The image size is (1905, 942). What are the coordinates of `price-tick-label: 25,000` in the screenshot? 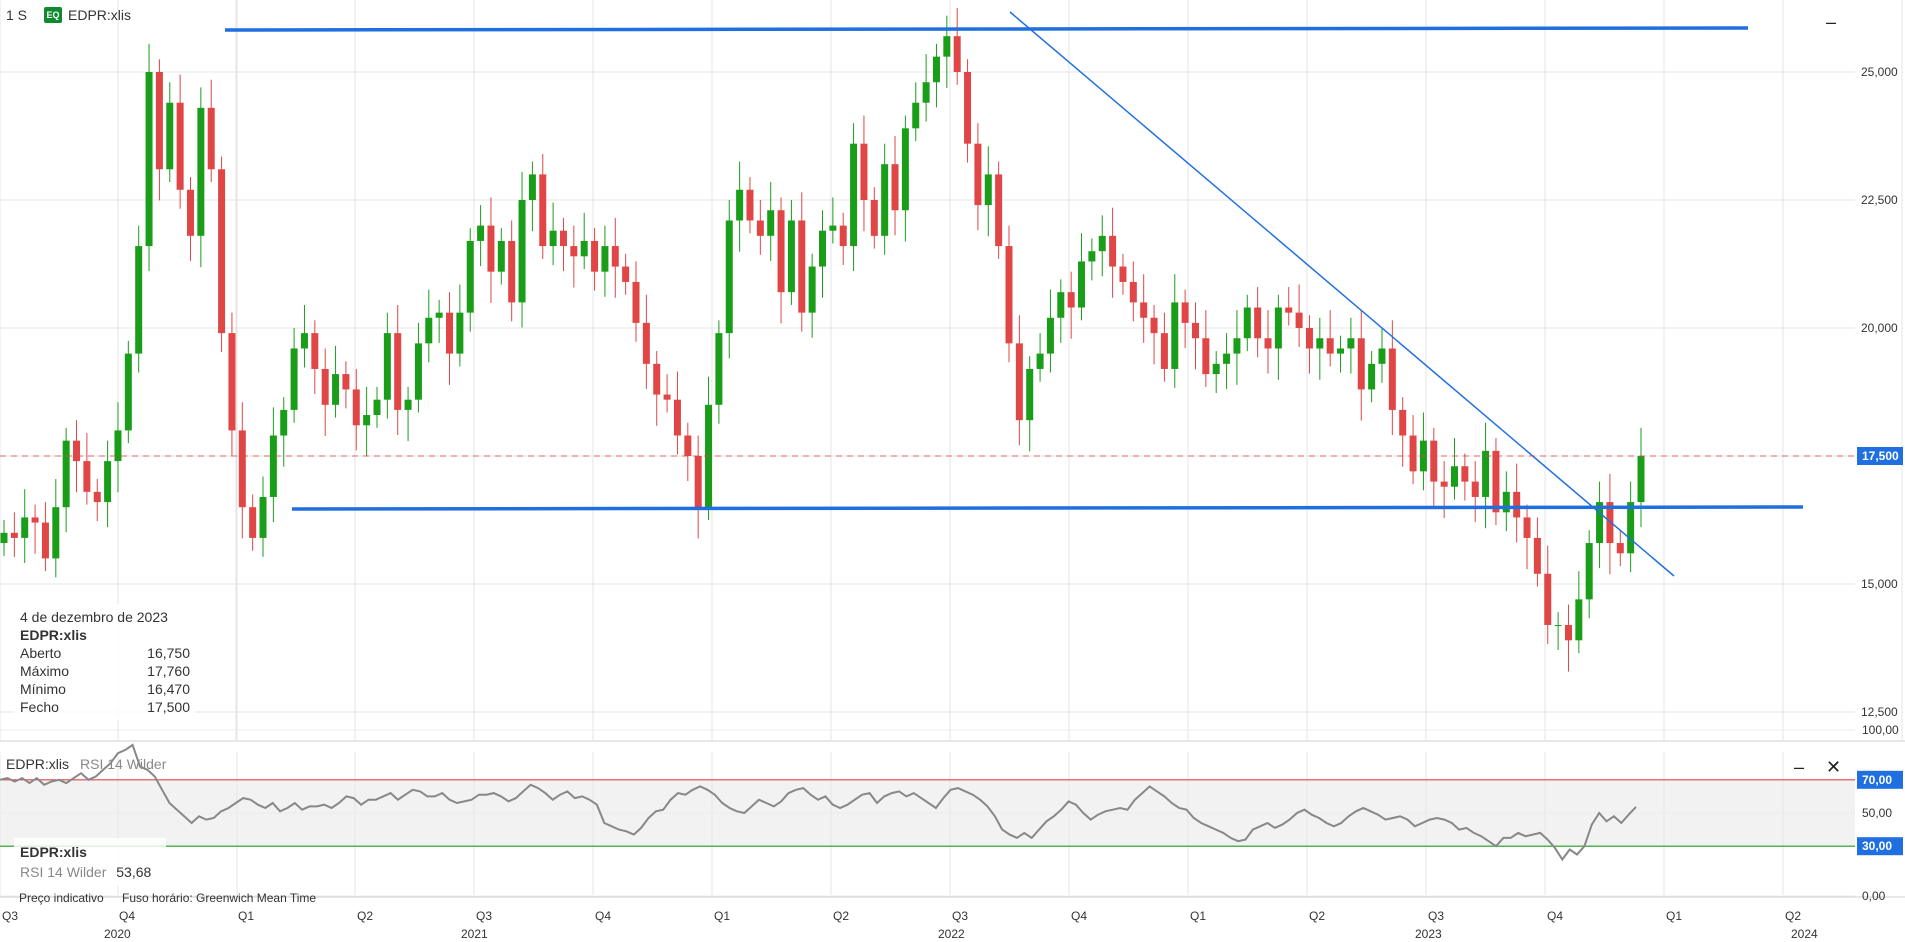 It's located at (1879, 72).